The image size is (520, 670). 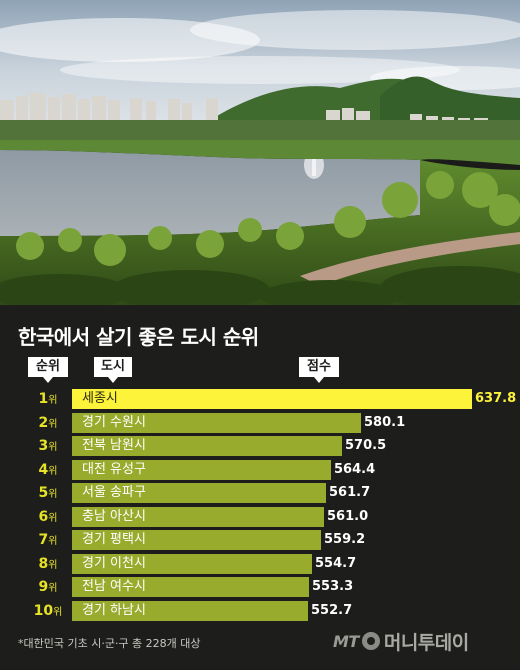 I want to click on score-column-header: 점수, so click(x=319, y=370).